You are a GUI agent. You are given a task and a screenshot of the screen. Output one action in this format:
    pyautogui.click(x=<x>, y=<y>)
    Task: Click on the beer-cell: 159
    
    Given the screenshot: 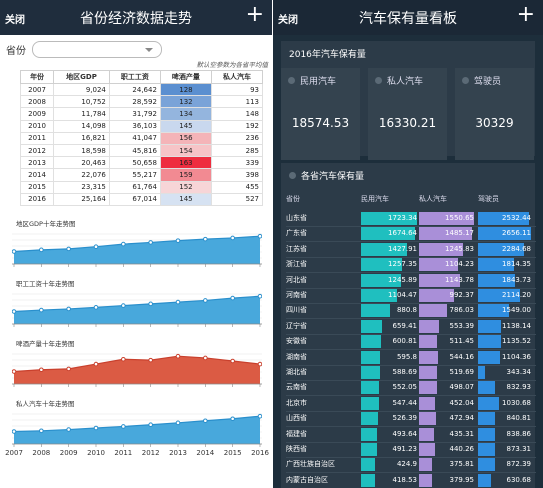 What is the action you would take?
    pyautogui.click(x=185, y=175)
    